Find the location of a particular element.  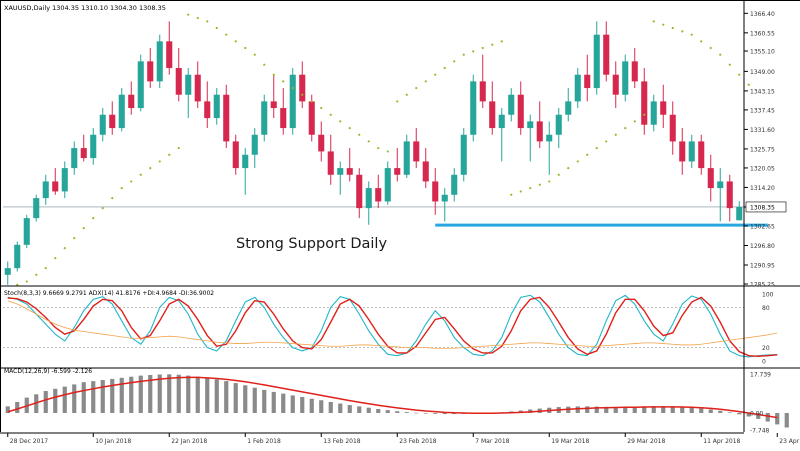

stochastic-adx-panel is located at coordinates (390, 326).